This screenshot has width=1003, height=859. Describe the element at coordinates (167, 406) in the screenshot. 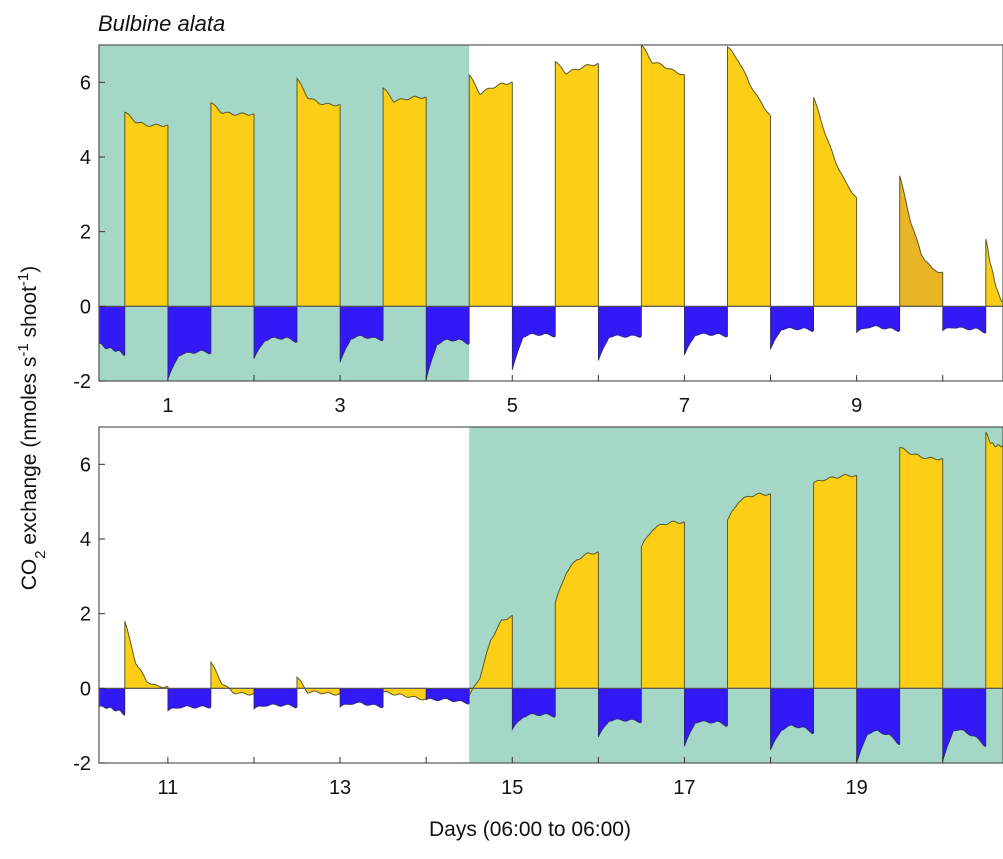

I see `x-tick-label: 1` at that location.